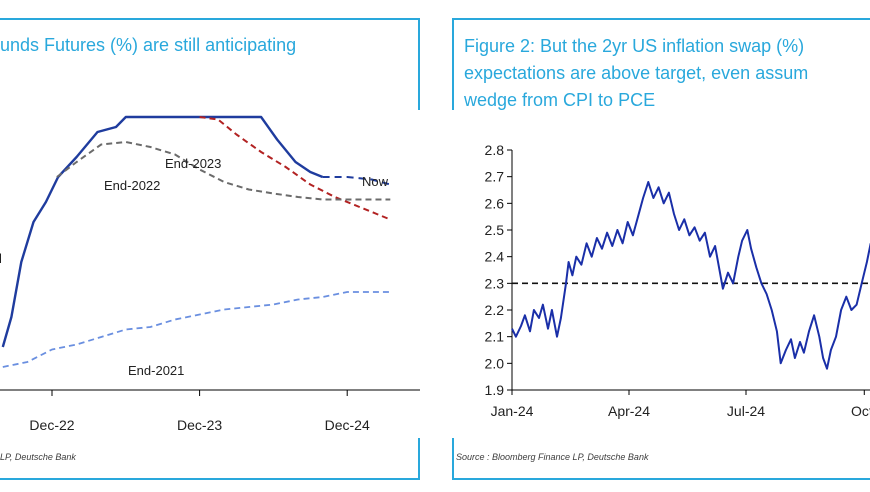  Describe the element at coordinates (495, 257) in the screenshot. I see `right-y-tick-label: 2.4` at that location.